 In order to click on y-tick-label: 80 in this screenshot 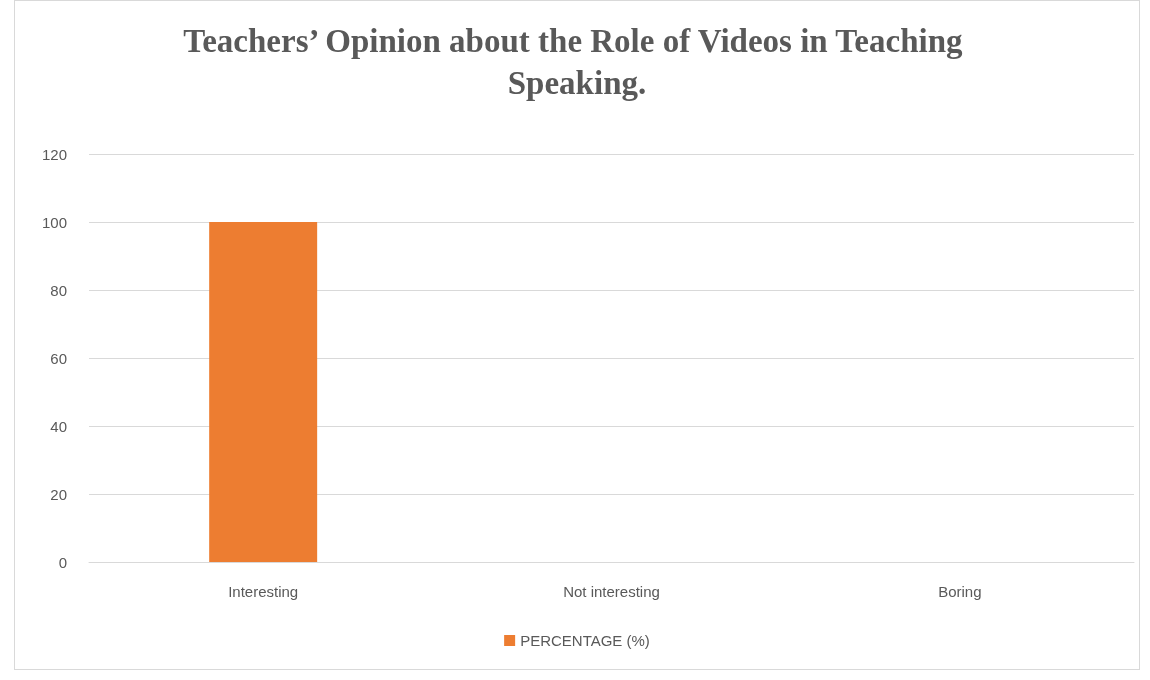, I will do `click(58, 290)`.